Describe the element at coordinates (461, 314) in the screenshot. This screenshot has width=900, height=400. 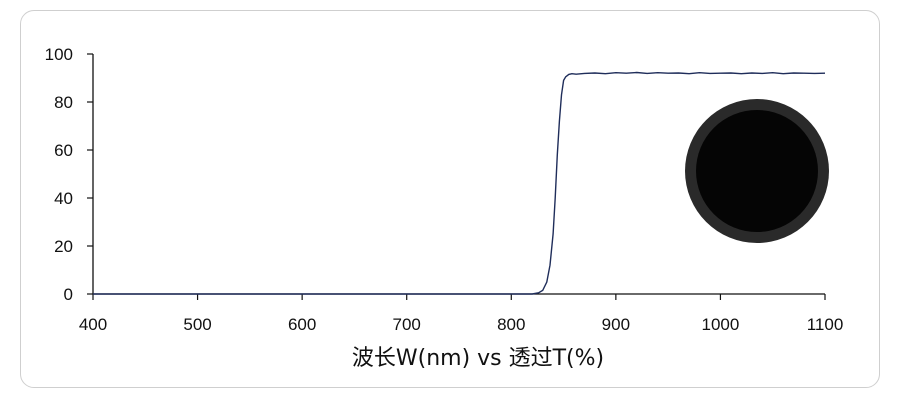
I see `x-ticks: 400 500 600 700 800 900 1000 1100` at that location.